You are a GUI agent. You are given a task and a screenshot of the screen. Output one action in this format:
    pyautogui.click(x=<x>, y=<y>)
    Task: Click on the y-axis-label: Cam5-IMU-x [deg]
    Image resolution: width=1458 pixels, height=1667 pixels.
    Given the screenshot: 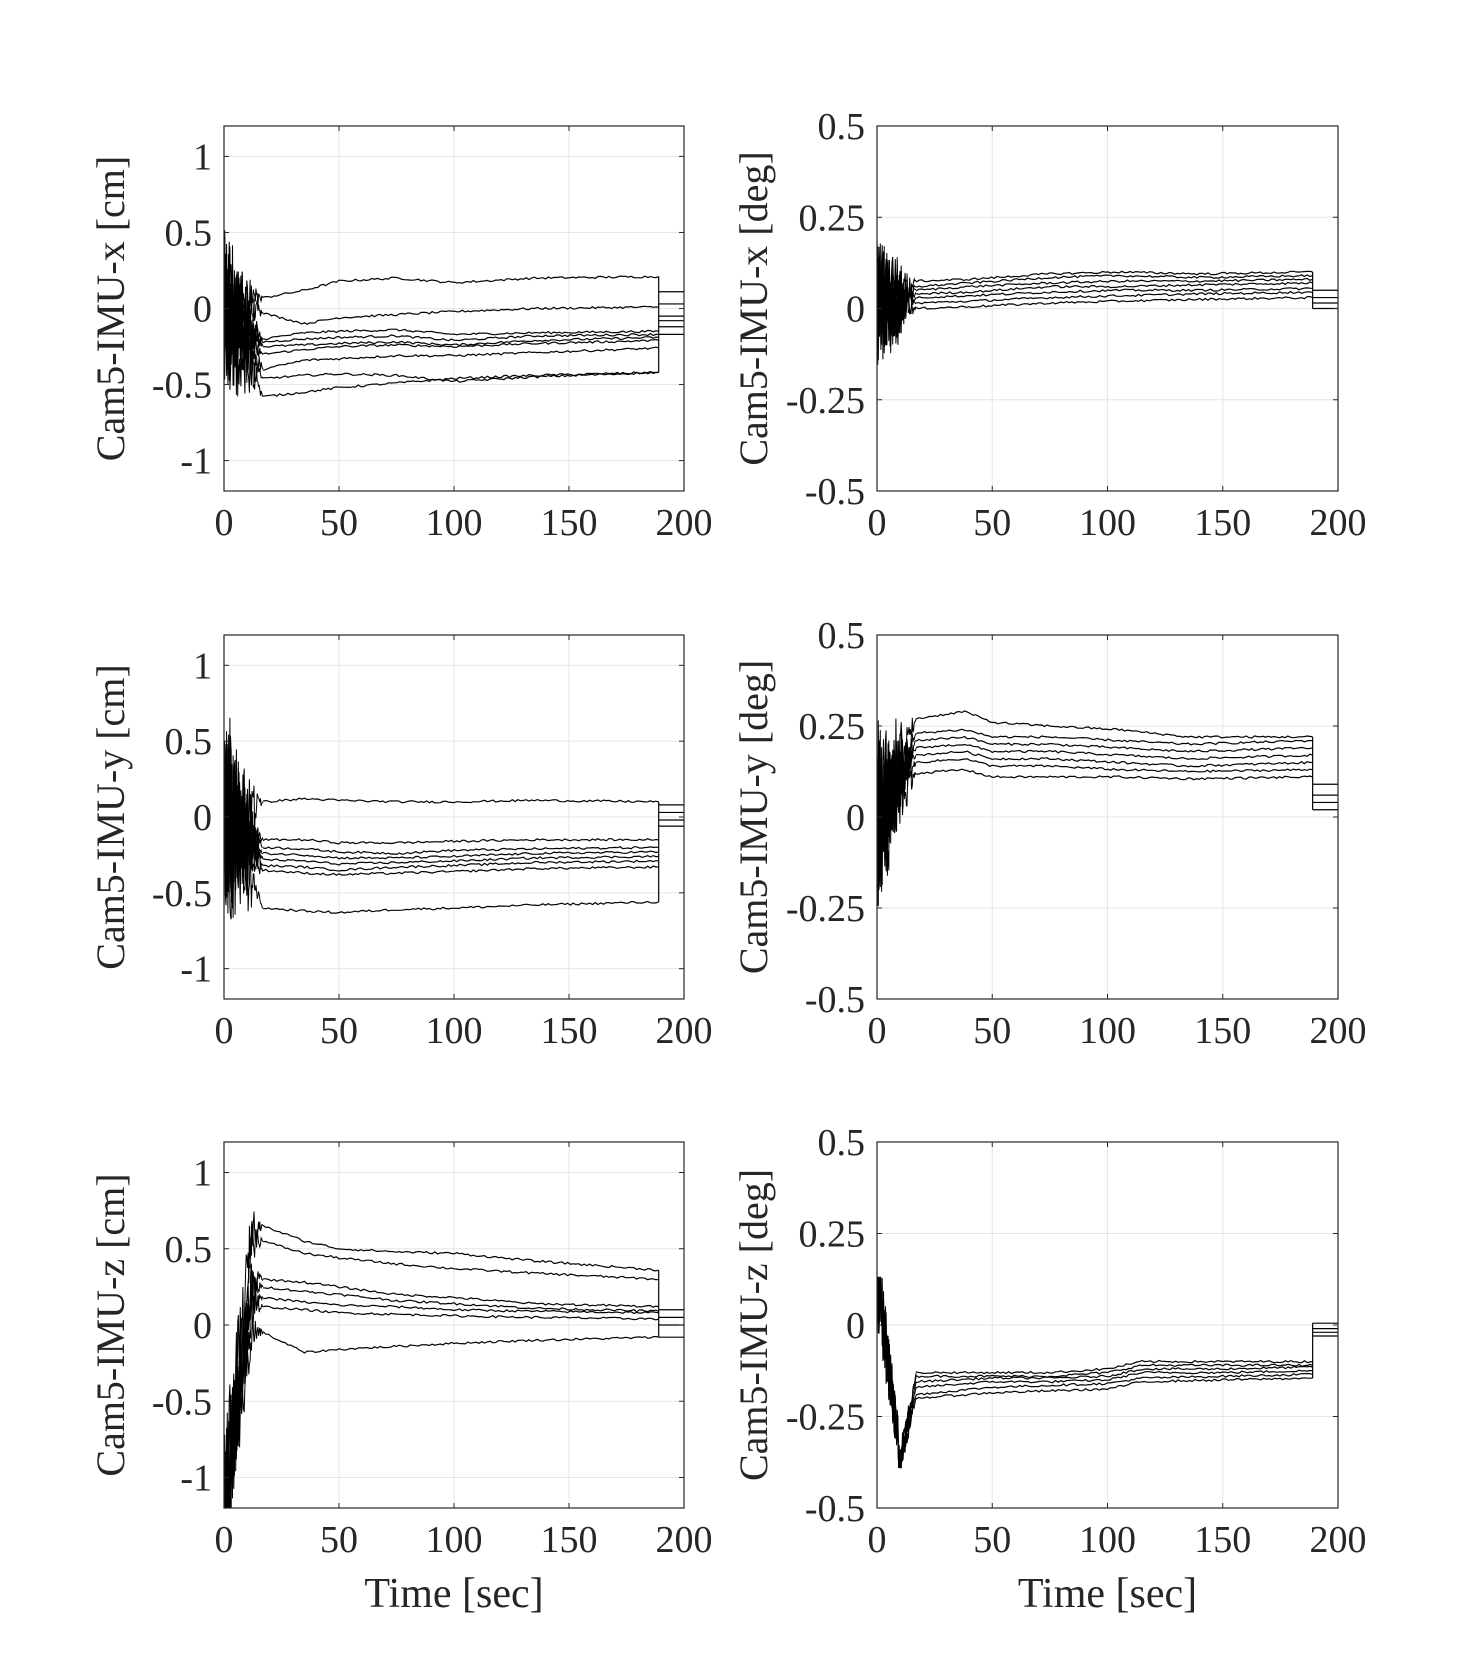 What is the action you would take?
    pyautogui.click(x=753, y=308)
    